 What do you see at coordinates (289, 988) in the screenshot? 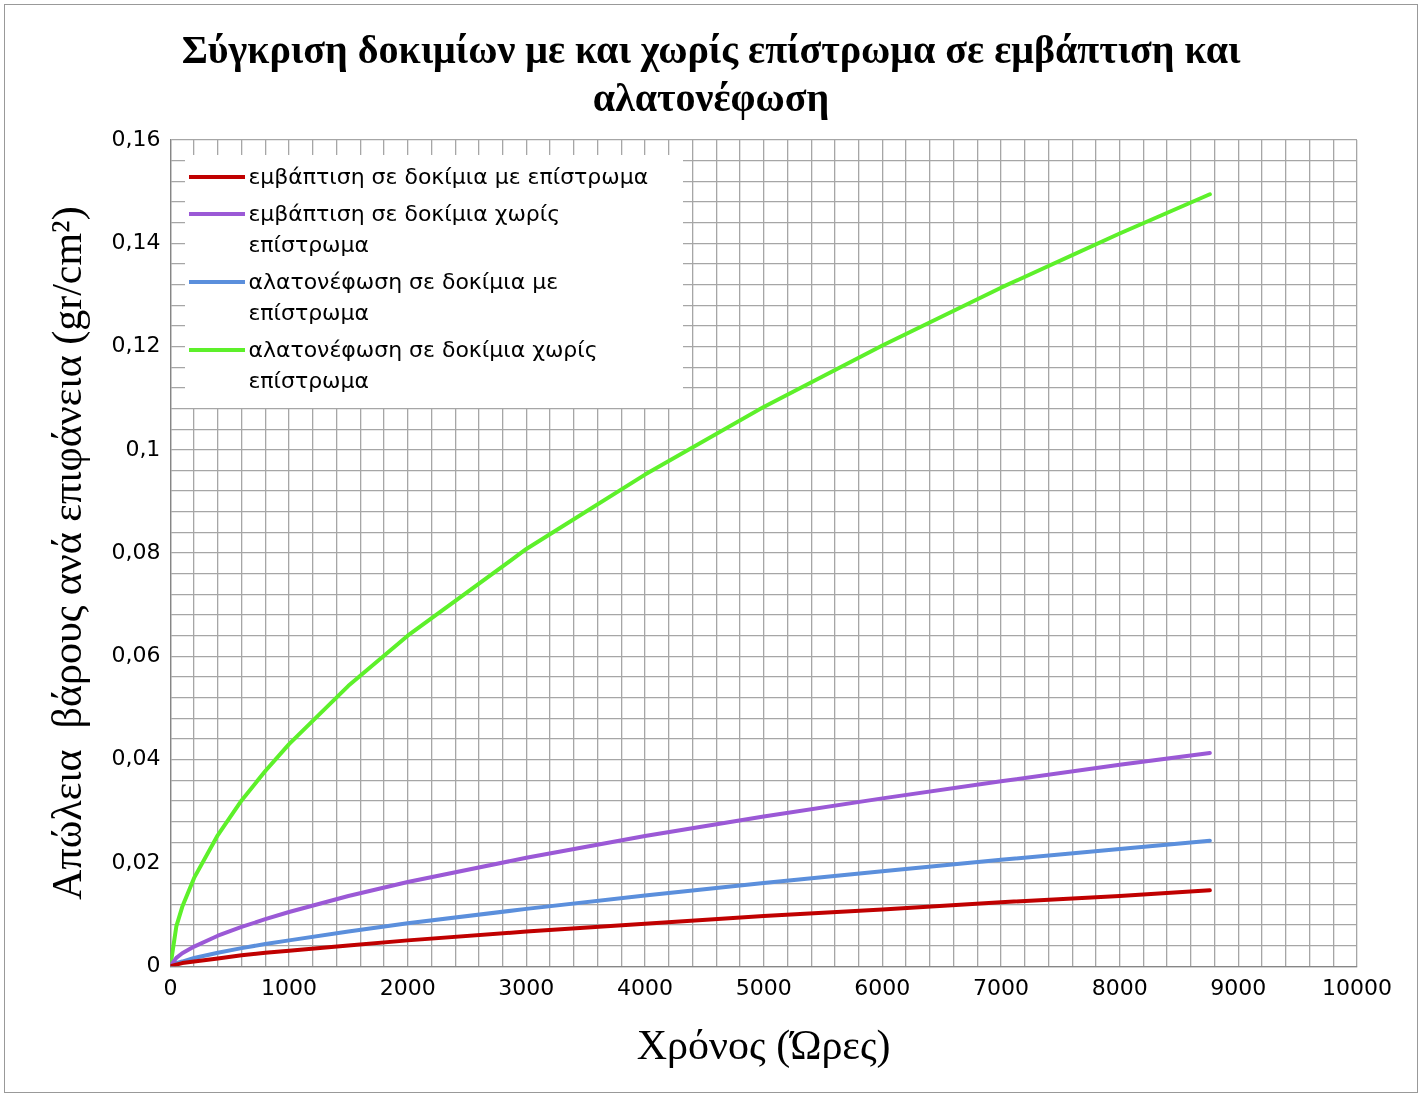
I see `x-tick-label: 1000` at bounding box center [289, 988].